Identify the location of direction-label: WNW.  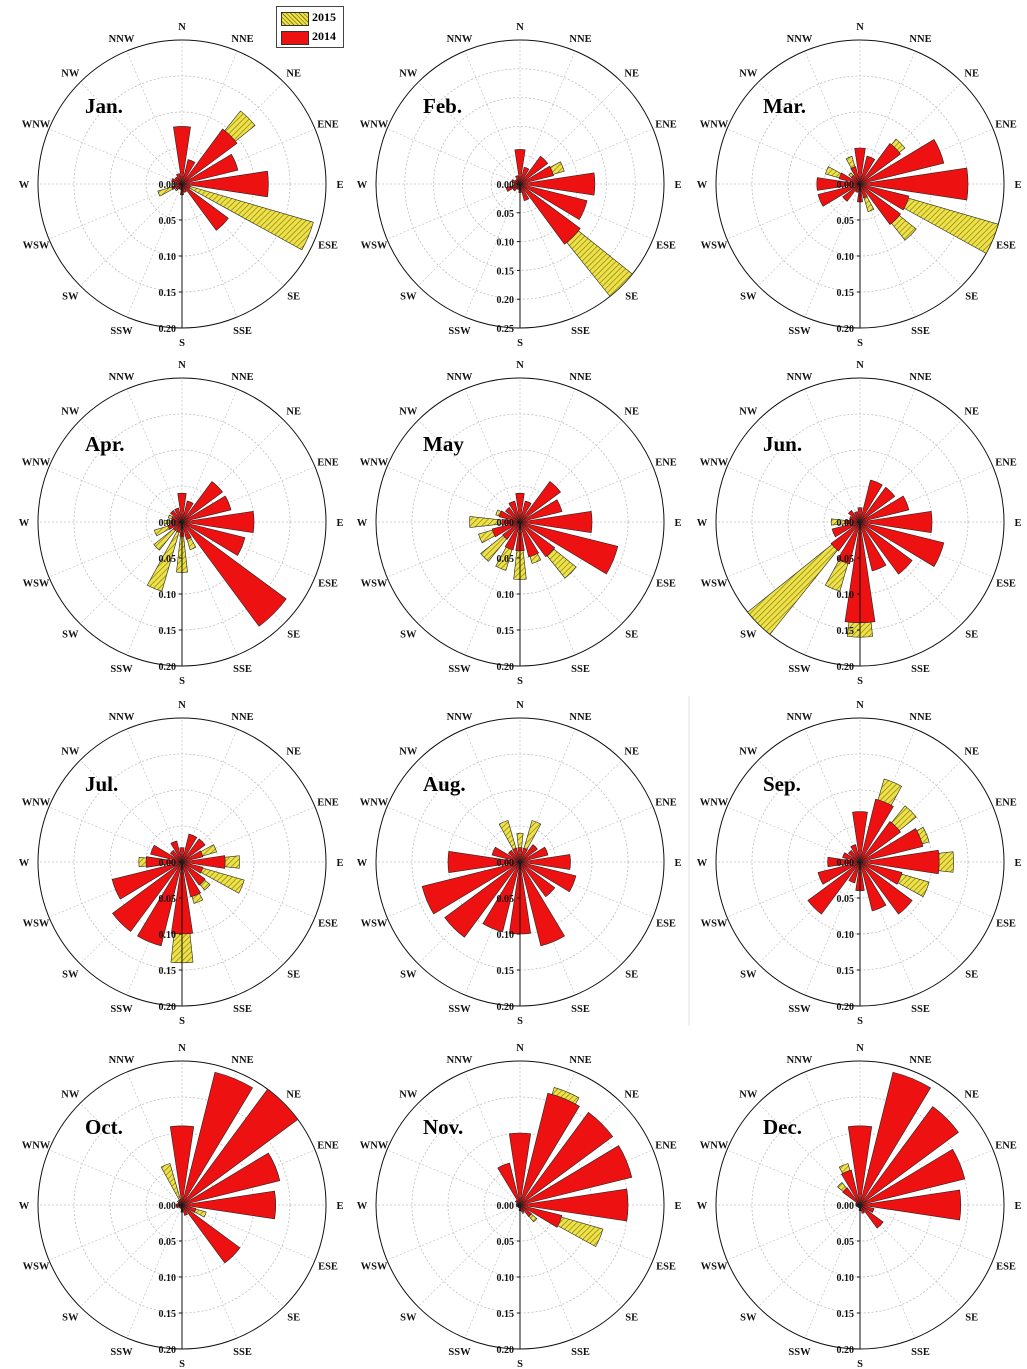
(374, 1146).